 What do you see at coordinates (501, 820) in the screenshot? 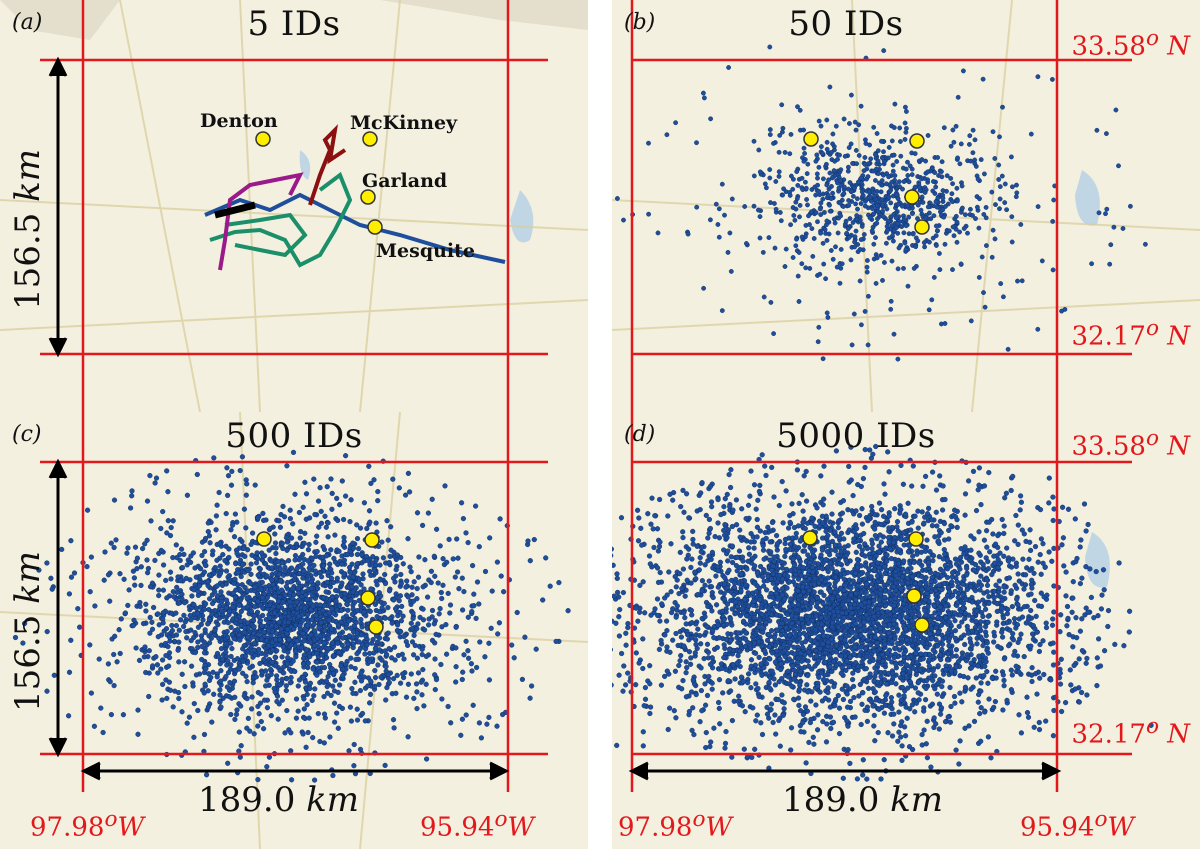
I see `degree-mark: o` at bounding box center [501, 820].